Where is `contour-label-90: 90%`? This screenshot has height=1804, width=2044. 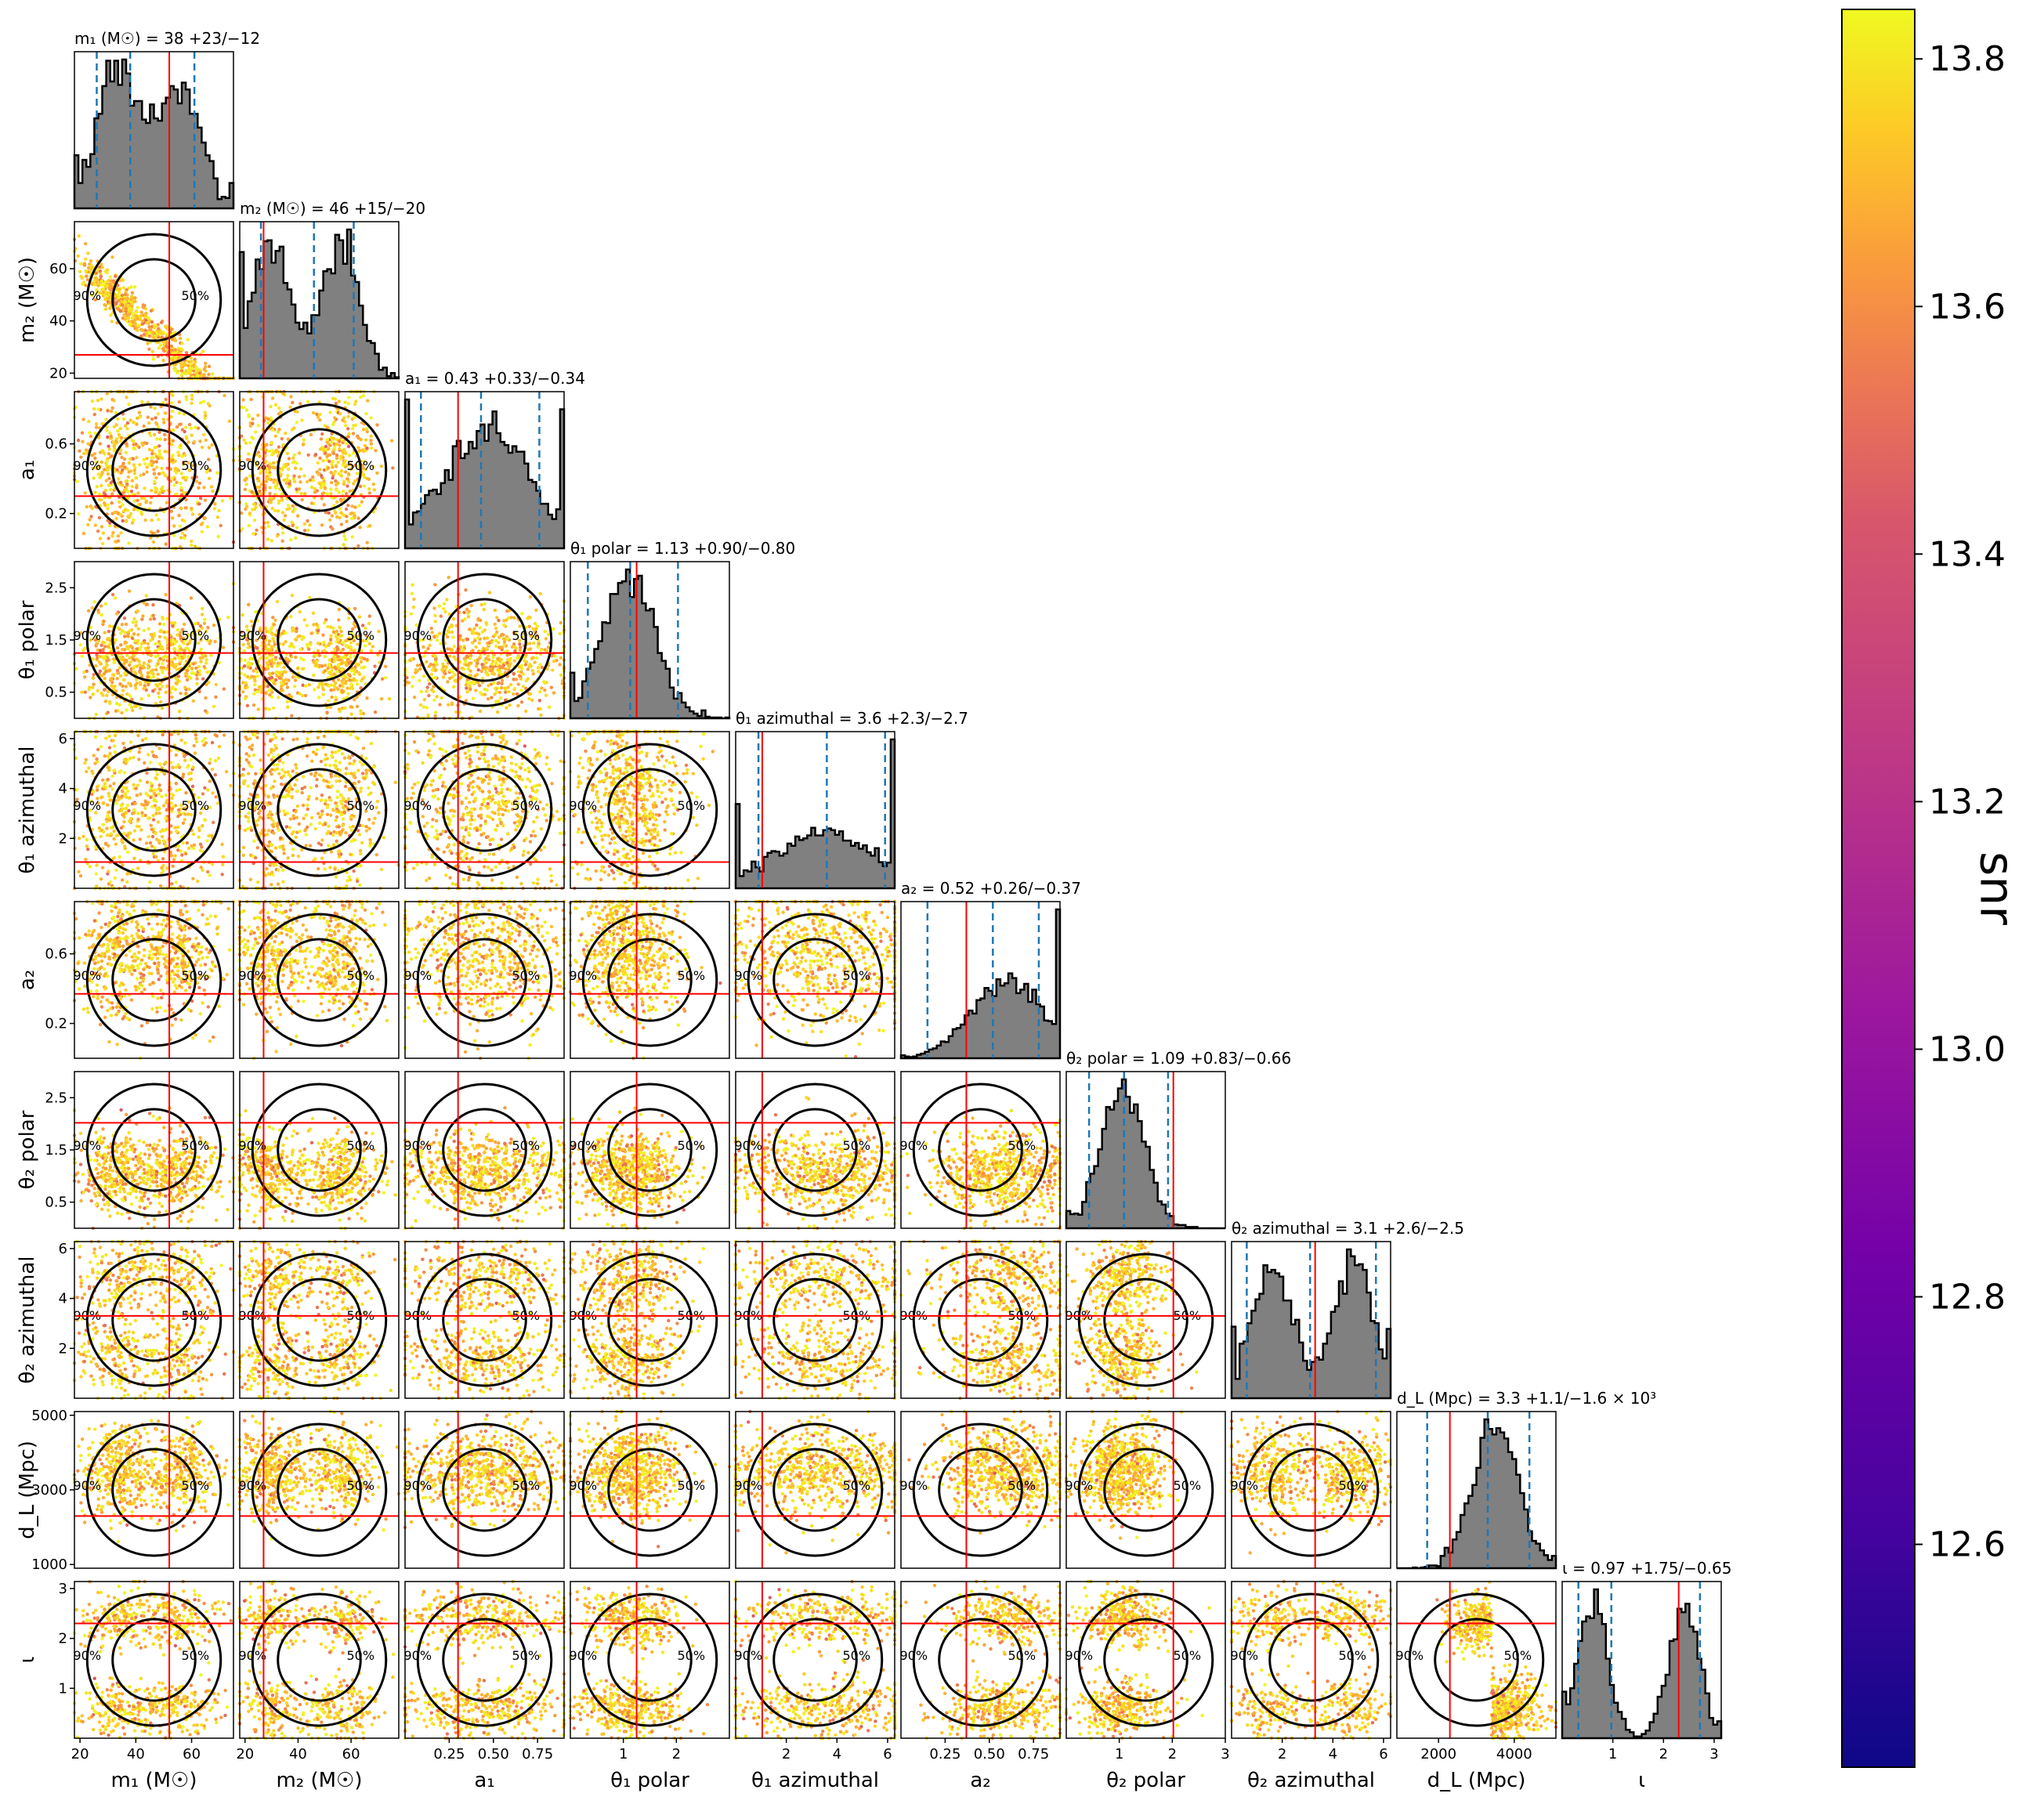 contour-label-90: 90% is located at coordinates (87, 465).